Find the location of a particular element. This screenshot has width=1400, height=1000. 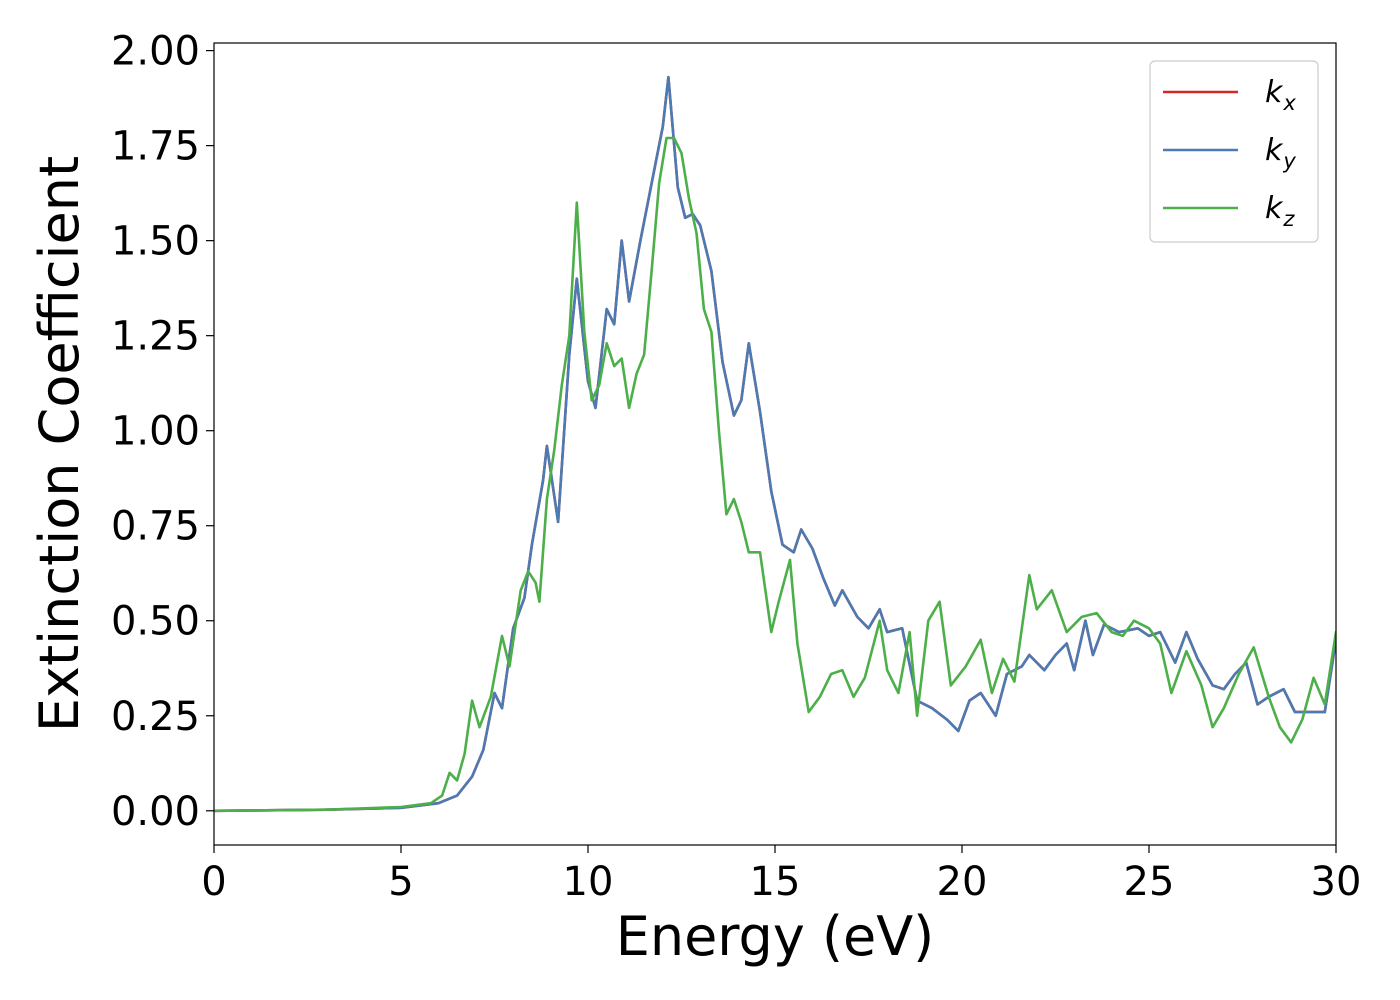

legend-box is located at coordinates (1234, 151).